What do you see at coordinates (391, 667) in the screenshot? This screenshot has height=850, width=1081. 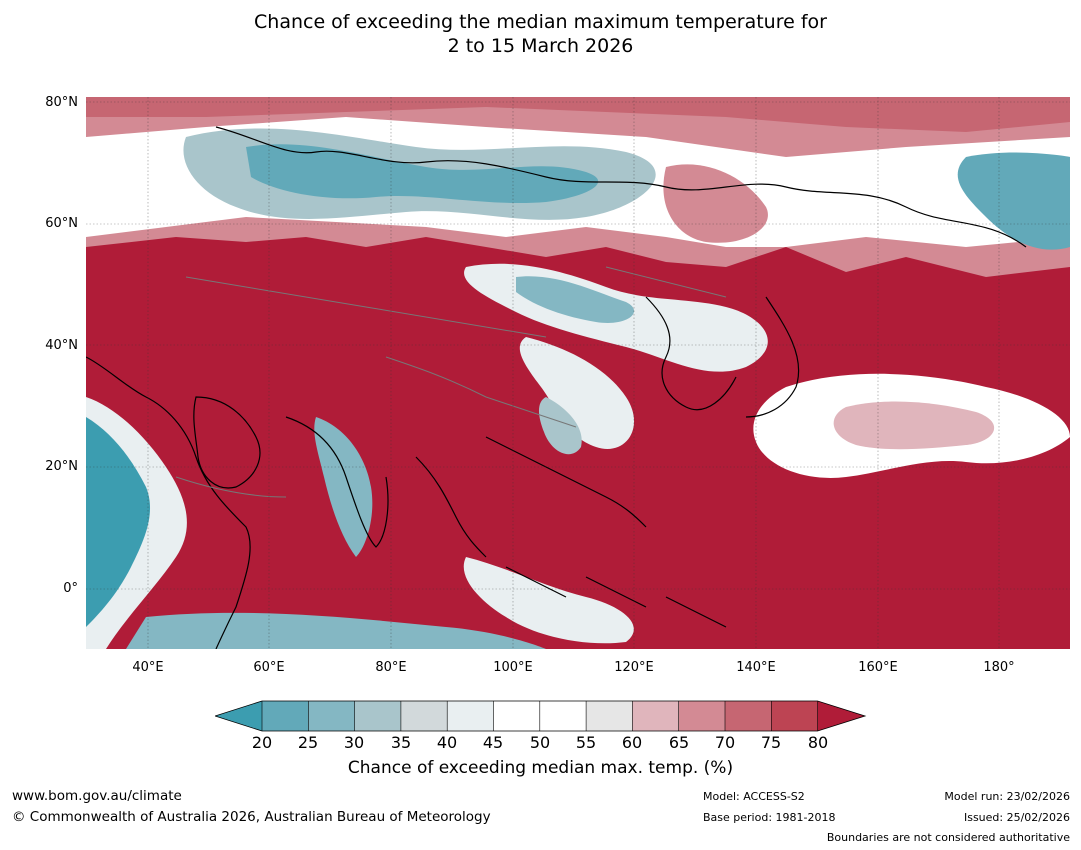 I see `lon-label-80e: 80°E` at bounding box center [391, 667].